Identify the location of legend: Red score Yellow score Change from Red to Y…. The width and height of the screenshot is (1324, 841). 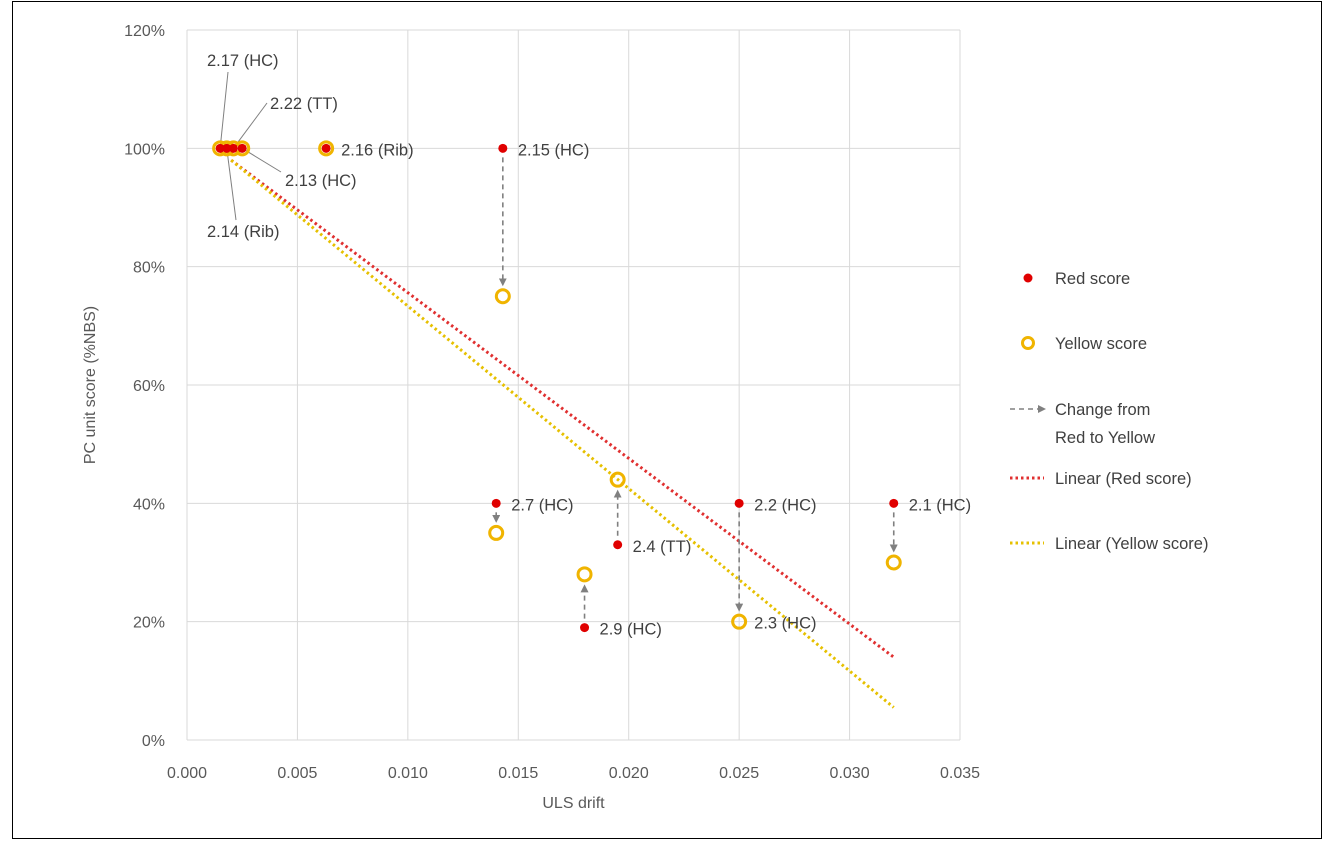
(1109, 411).